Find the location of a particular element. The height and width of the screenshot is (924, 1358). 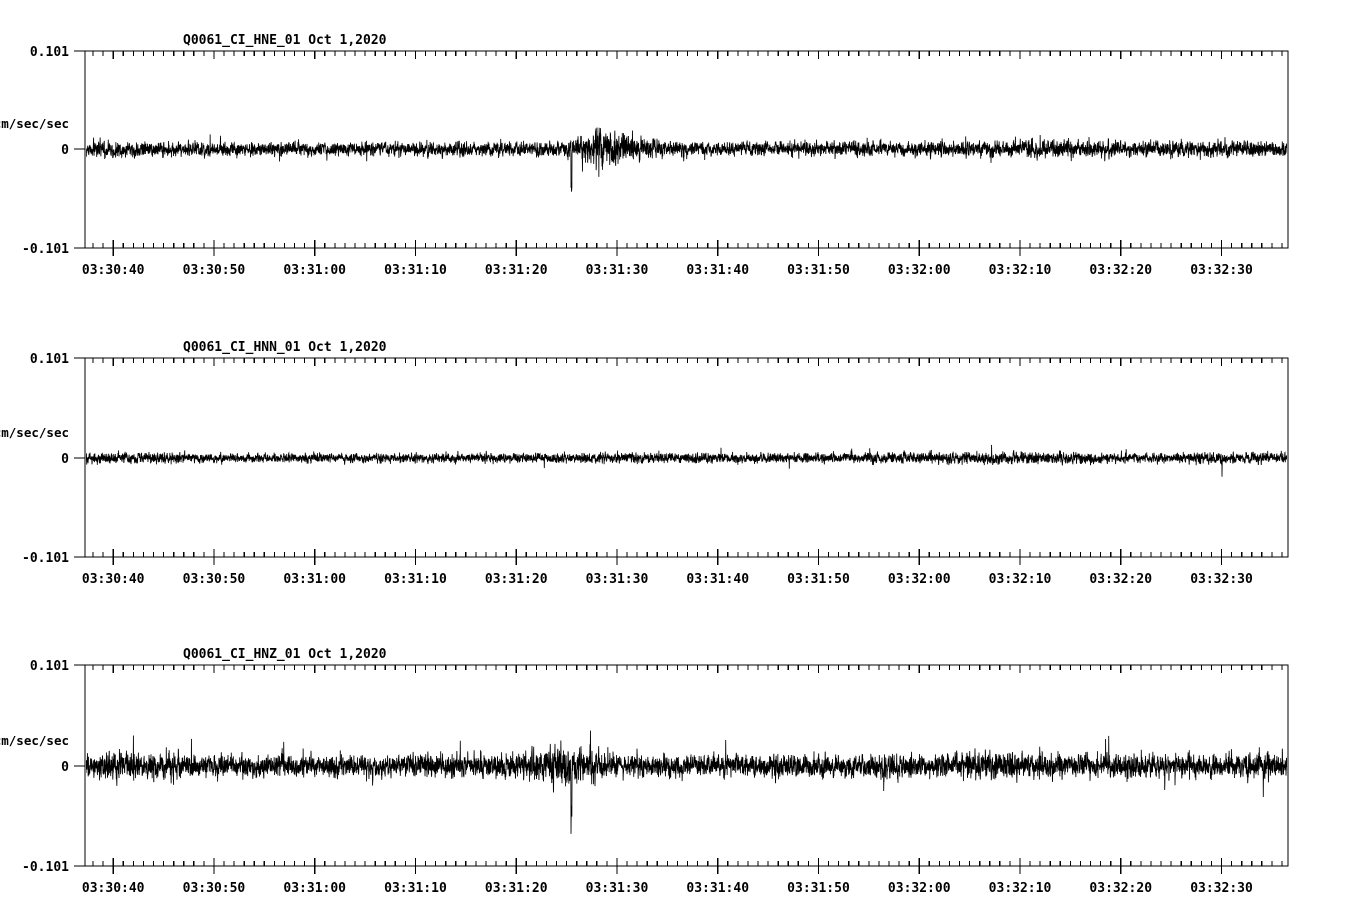

panel-hne-y-max-label: 0.101 is located at coordinates (49, 52).